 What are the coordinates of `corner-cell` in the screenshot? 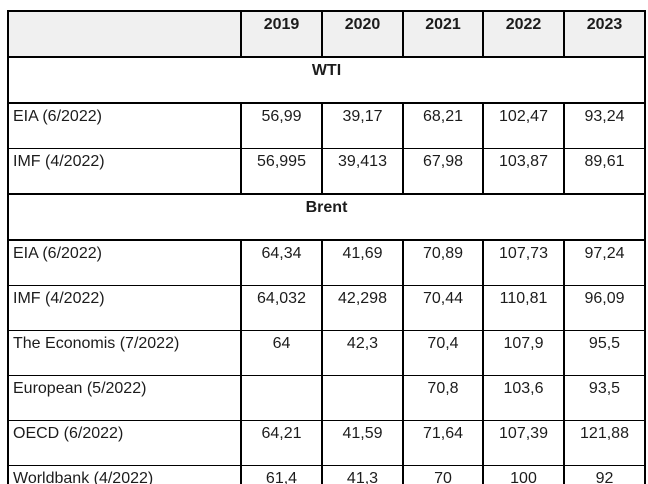 It's located at (124, 34).